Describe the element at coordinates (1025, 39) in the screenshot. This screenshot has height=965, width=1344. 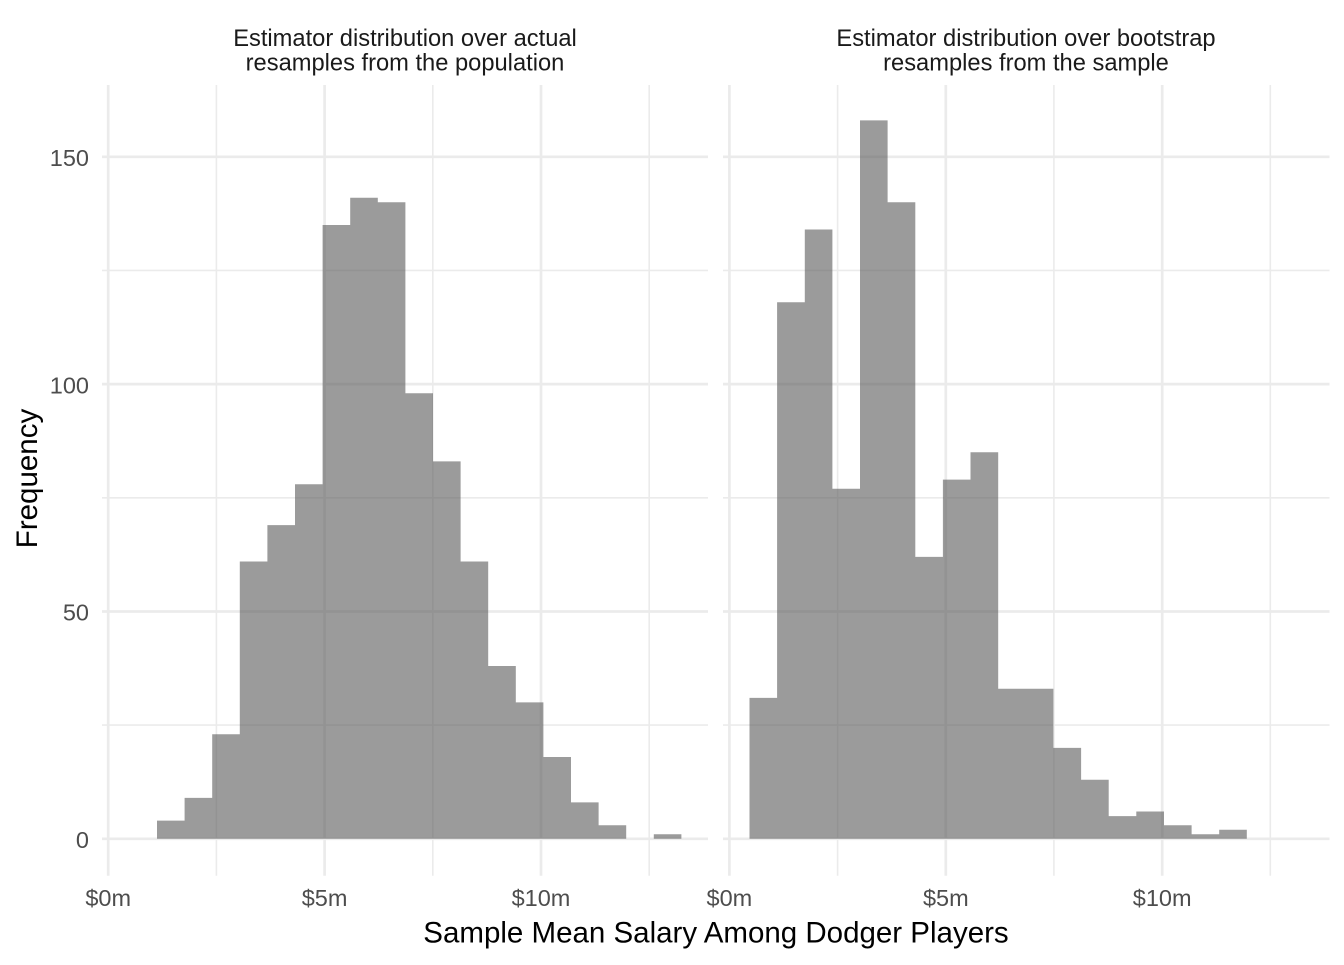
I see `svg-text:Estimator distribution over bo: Estimator distribution over bootstrap` at that location.